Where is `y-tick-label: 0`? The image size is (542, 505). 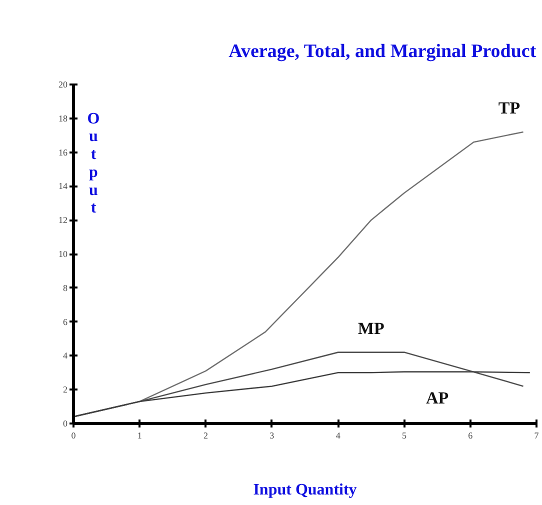 y-tick-label: 0 is located at coordinates (65, 423).